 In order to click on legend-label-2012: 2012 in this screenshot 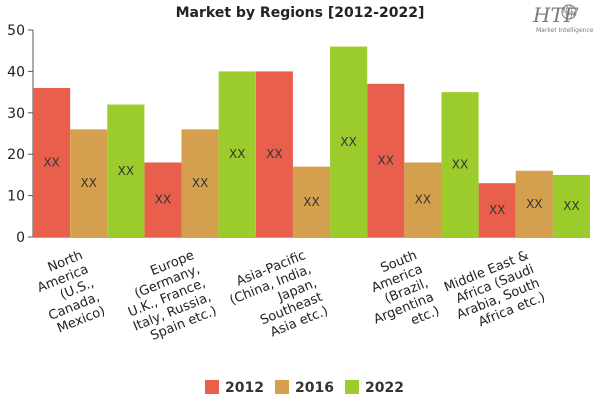, I will do `click(244, 388)`.